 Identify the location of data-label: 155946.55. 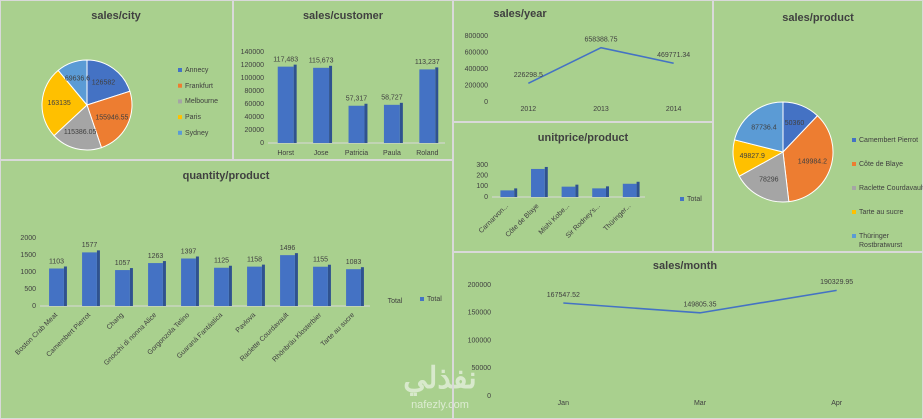
(111, 117).